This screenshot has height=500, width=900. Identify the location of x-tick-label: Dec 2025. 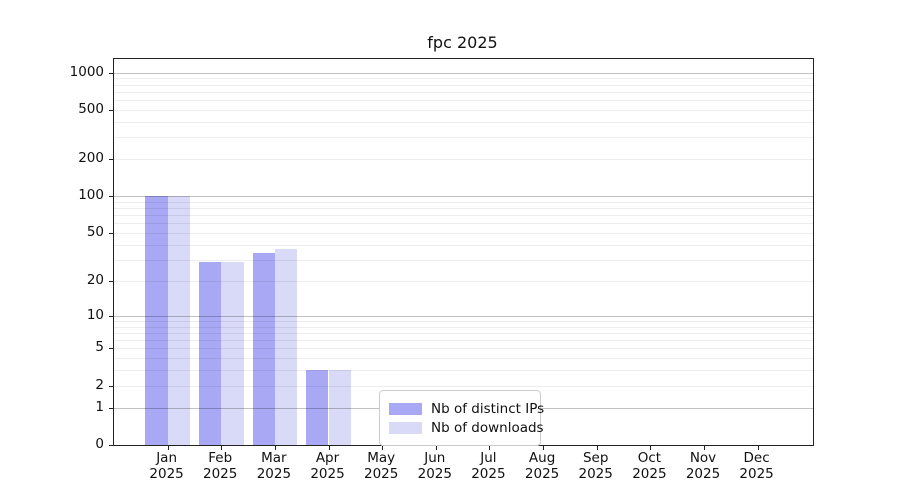
(757, 466).